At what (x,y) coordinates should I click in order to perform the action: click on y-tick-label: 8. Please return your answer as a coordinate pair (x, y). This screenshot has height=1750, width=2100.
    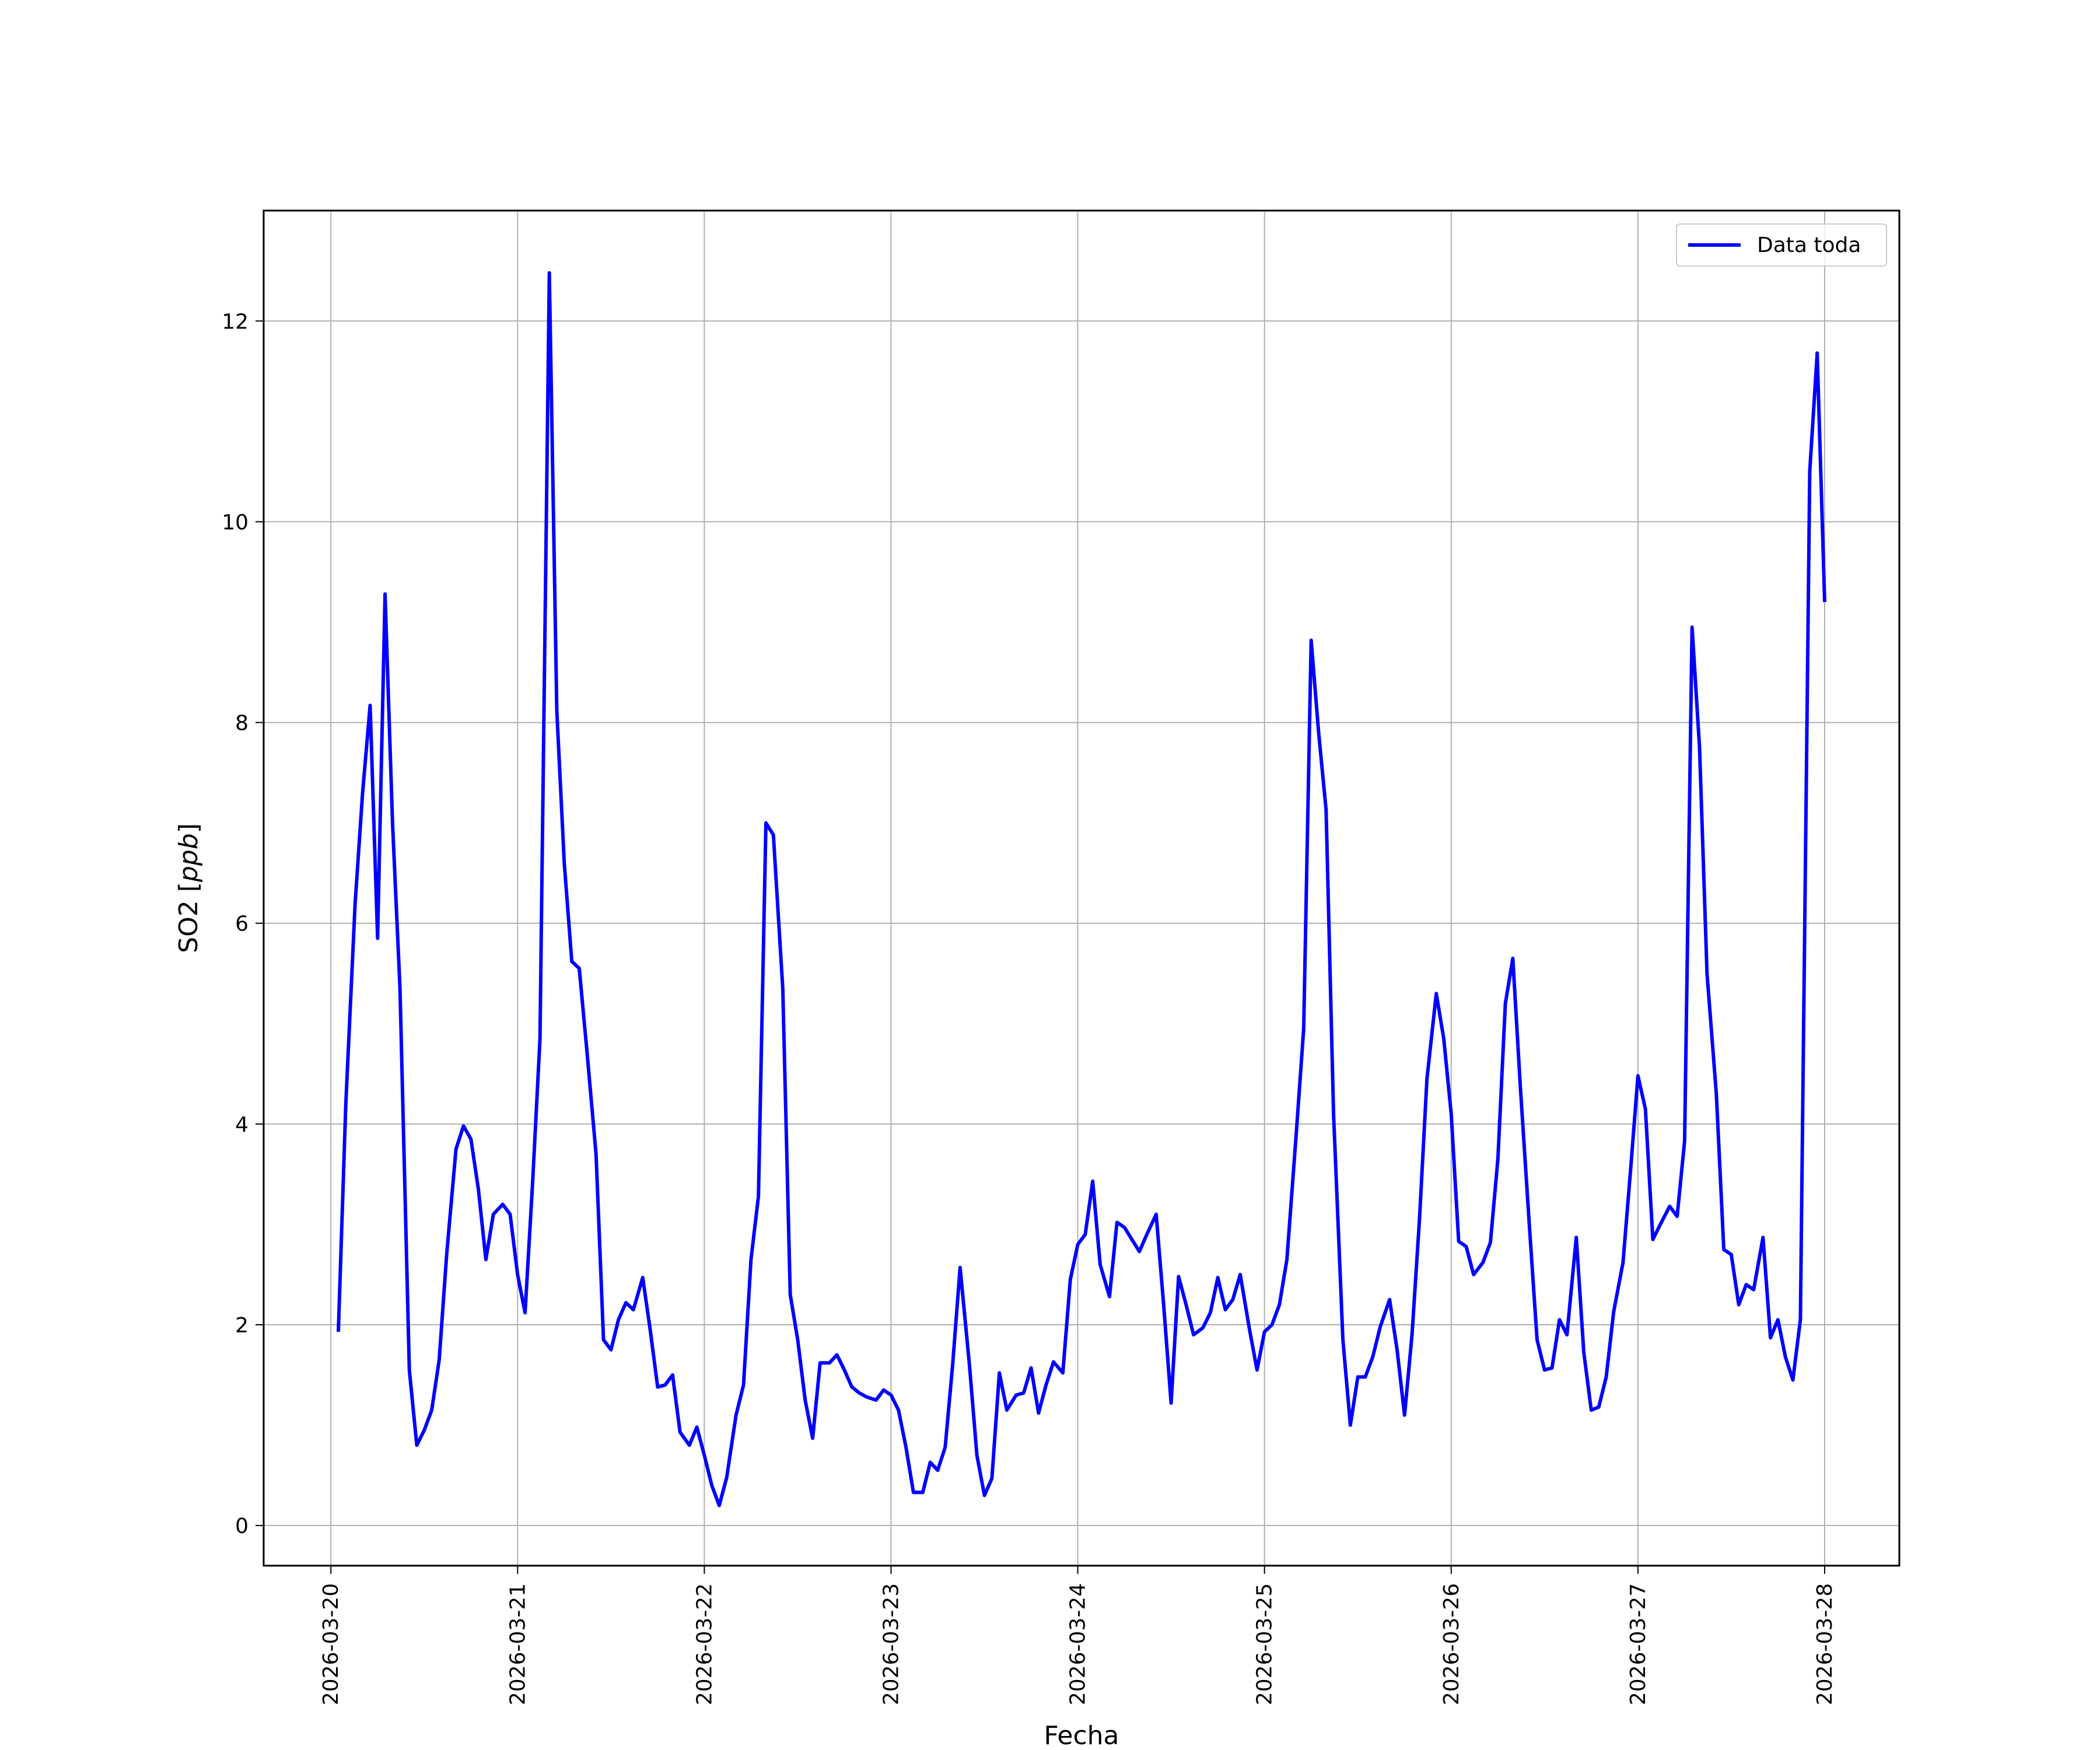
    Looking at the image, I should click on (242, 724).